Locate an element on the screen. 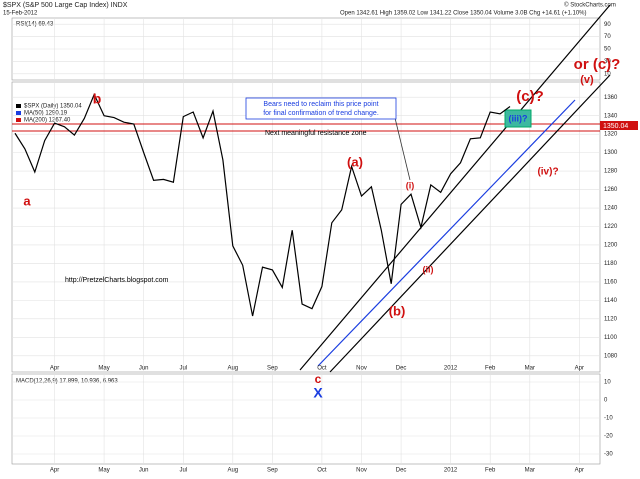 Image resolution: width=640 pixels, height=479 pixels. y-tick-label: 1320 is located at coordinates (611, 135).